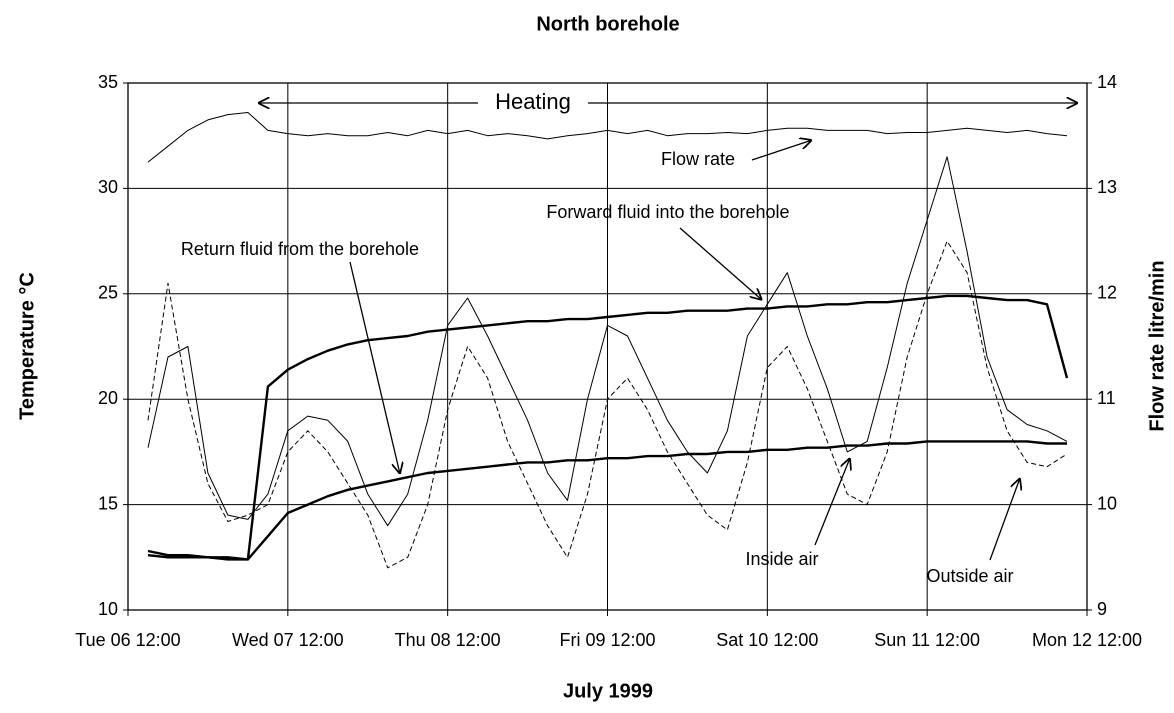  I want to click on return-arrow, so click(374, 367).